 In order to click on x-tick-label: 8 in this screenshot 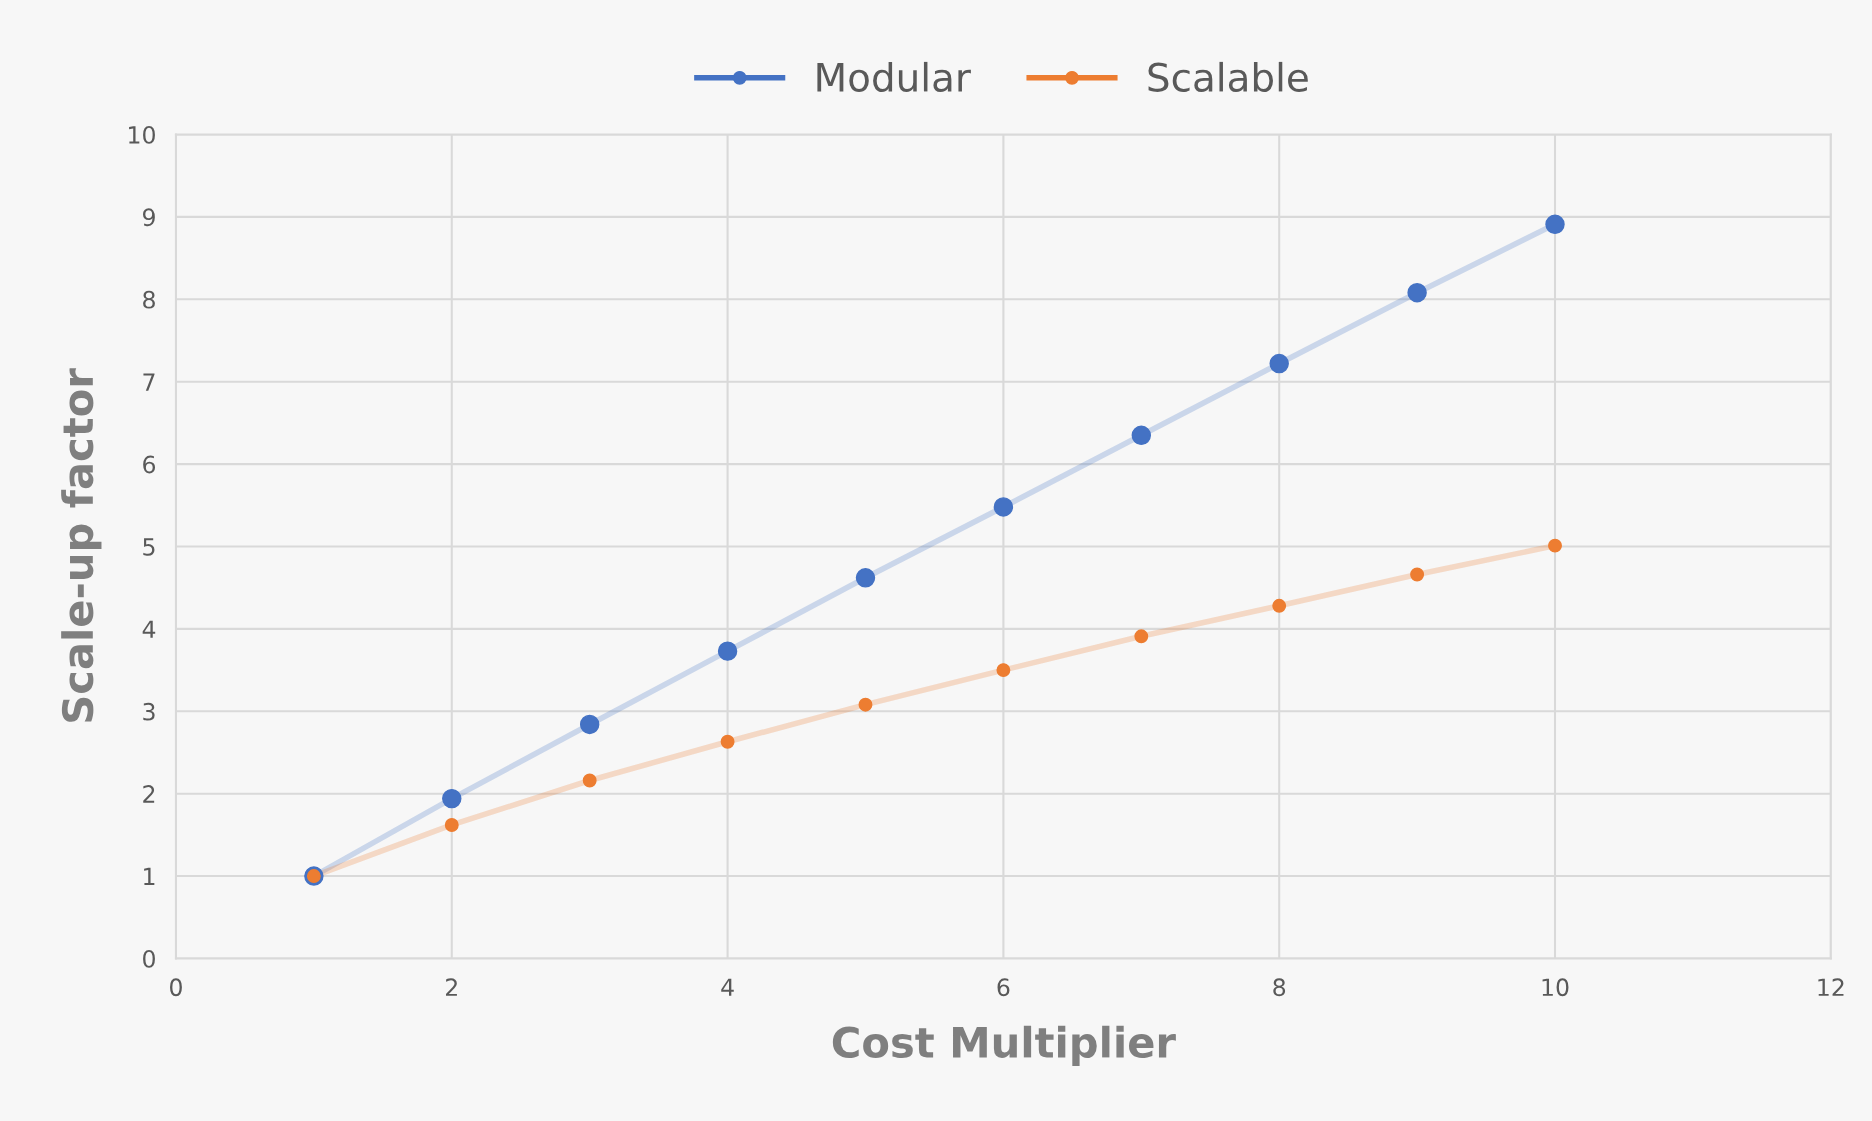, I will do `click(1279, 987)`.